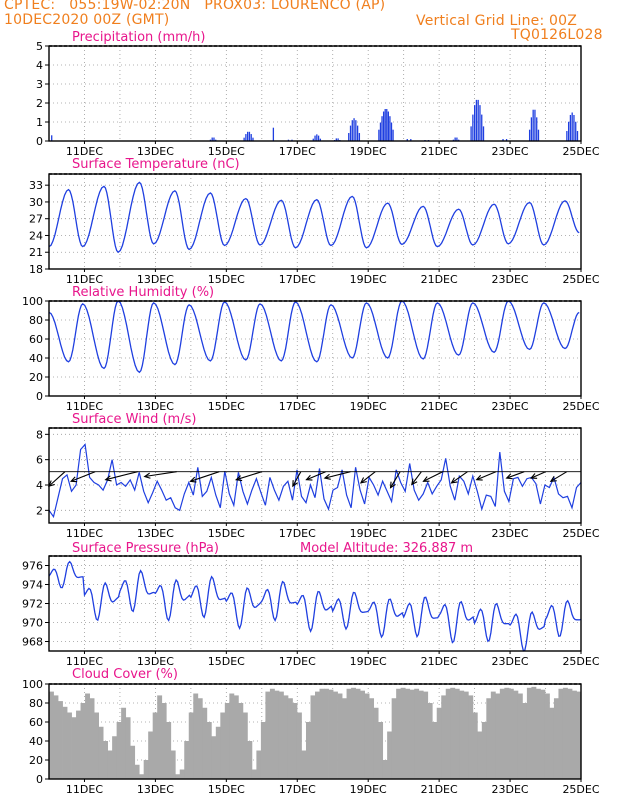  I want to click on temperature-ytick-label: 24, so click(36, 235).